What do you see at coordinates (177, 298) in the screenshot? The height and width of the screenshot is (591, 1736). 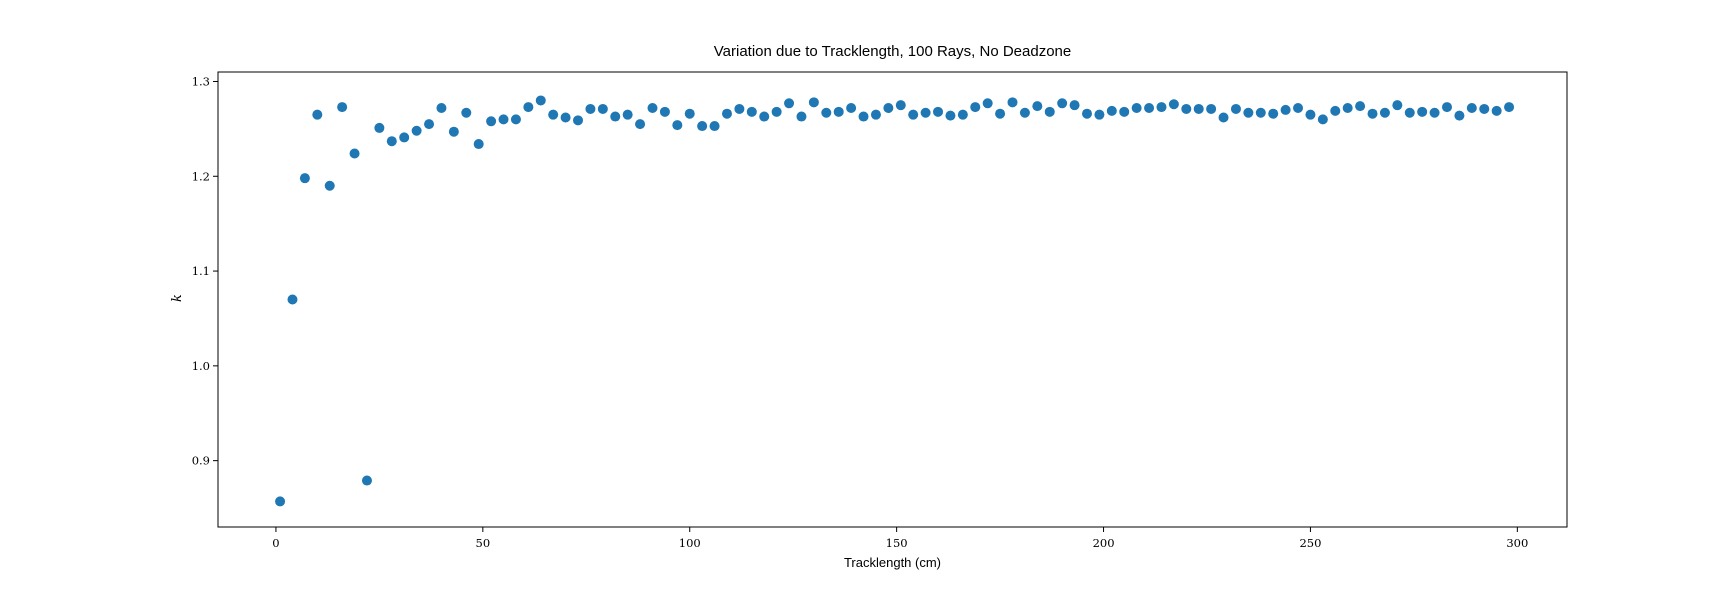 I see `y-axis-label: k` at bounding box center [177, 298].